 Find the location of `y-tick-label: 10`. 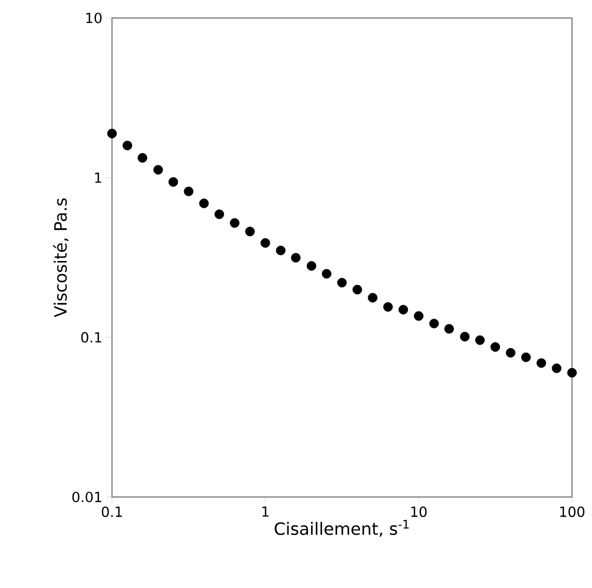

y-tick-label: 10 is located at coordinates (94, 18).